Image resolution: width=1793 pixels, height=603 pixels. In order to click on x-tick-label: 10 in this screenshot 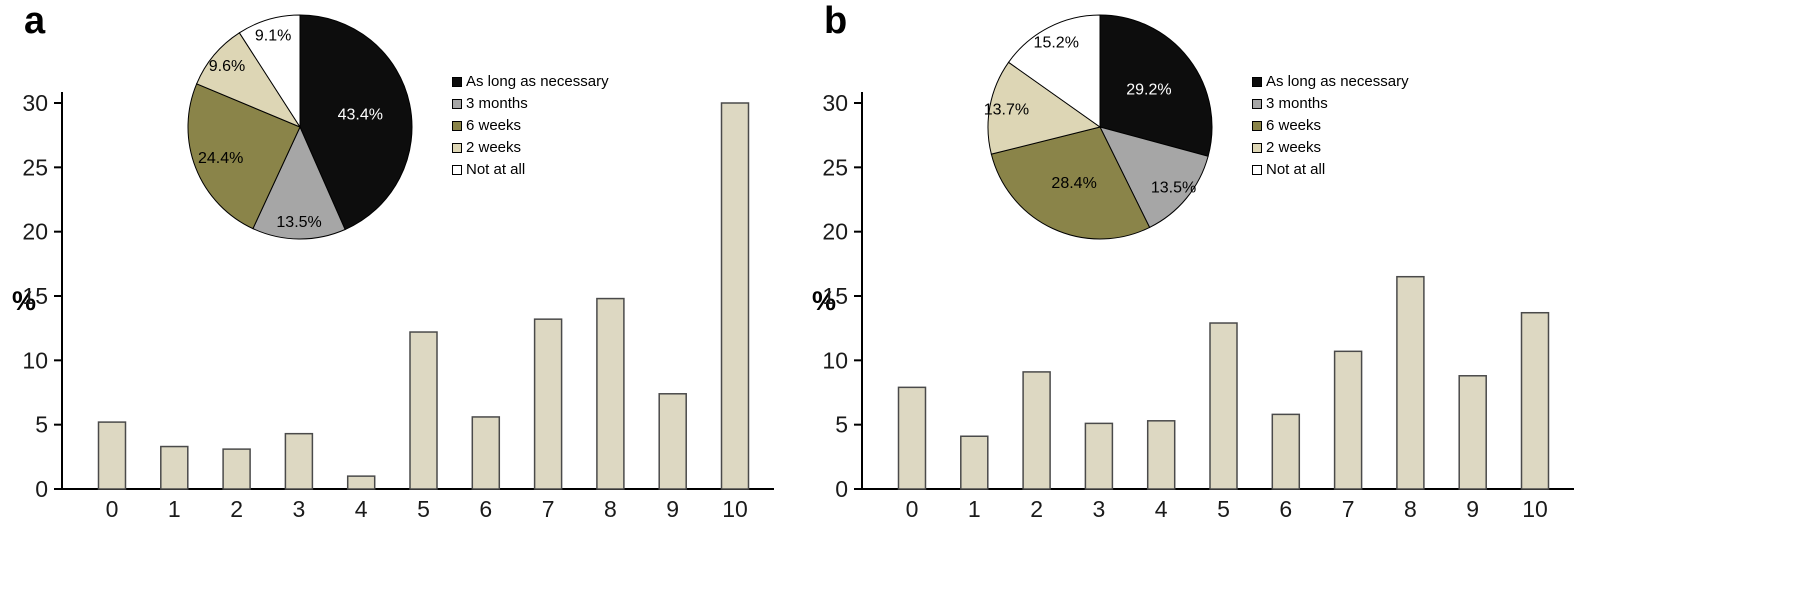, I will do `click(735, 509)`.